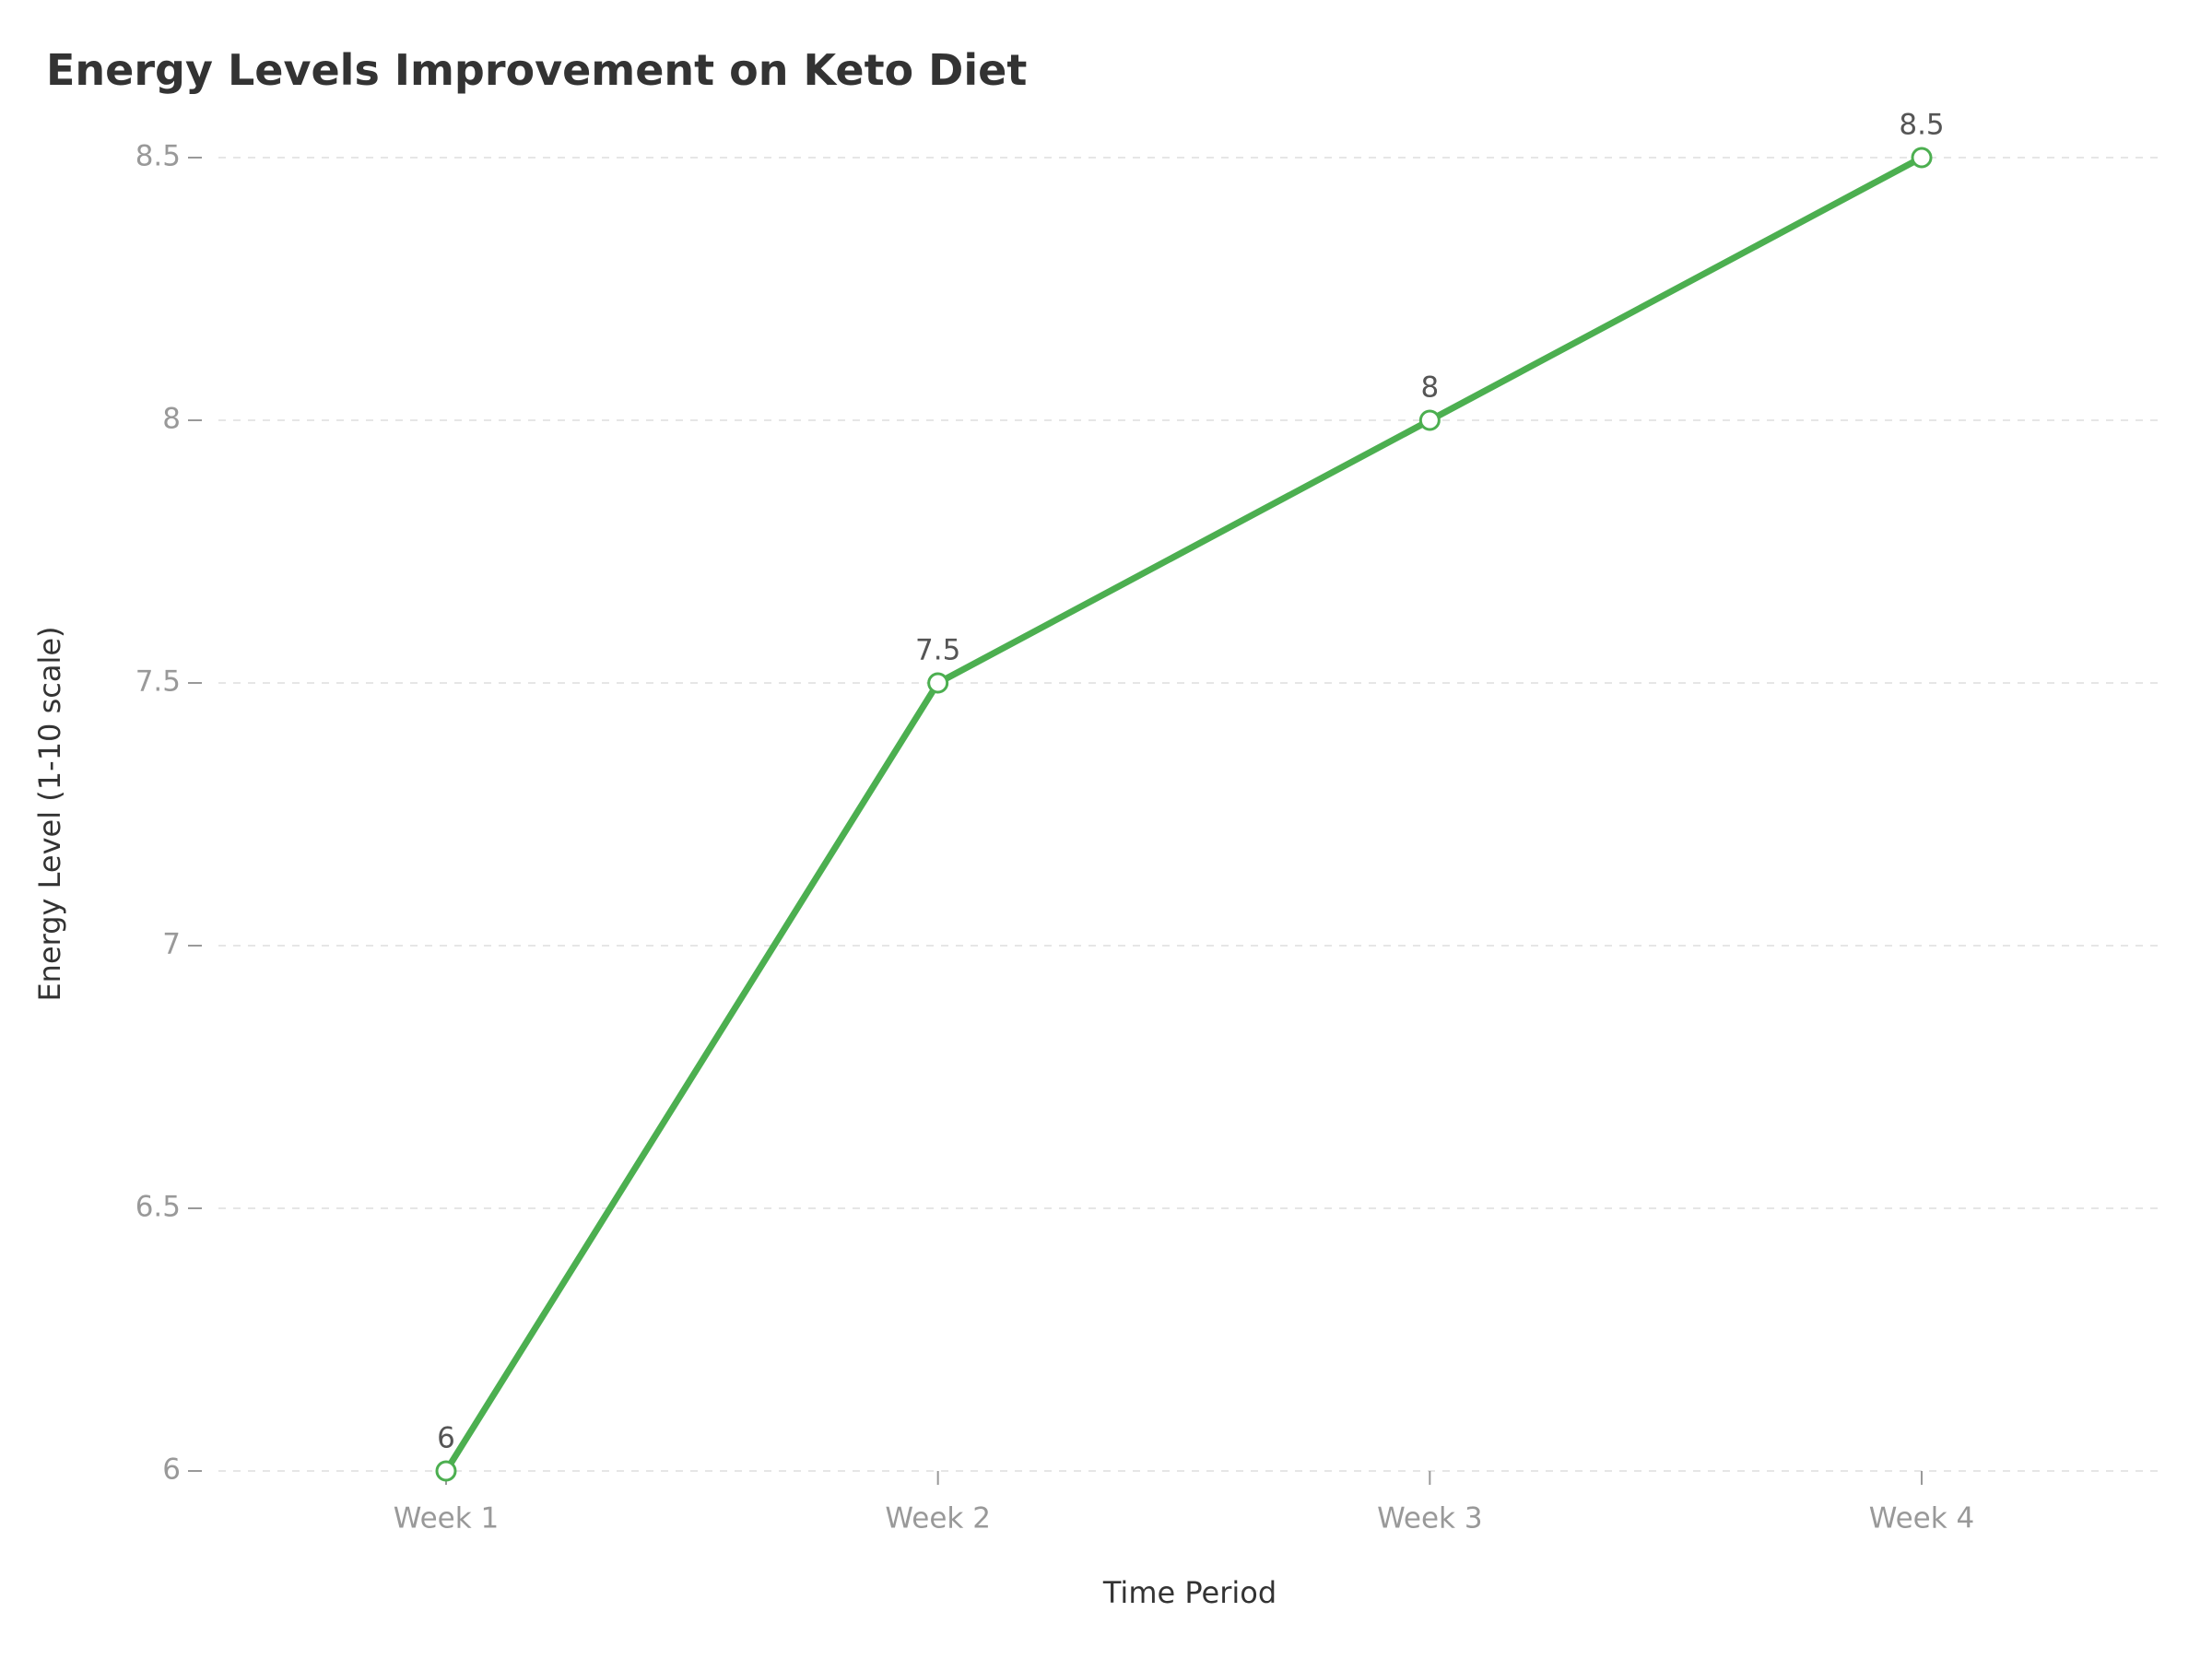  What do you see at coordinates (447, 1518) in the screenshot?
I see `x-tick-label: Week 1` at bounding box center [447, 1518].